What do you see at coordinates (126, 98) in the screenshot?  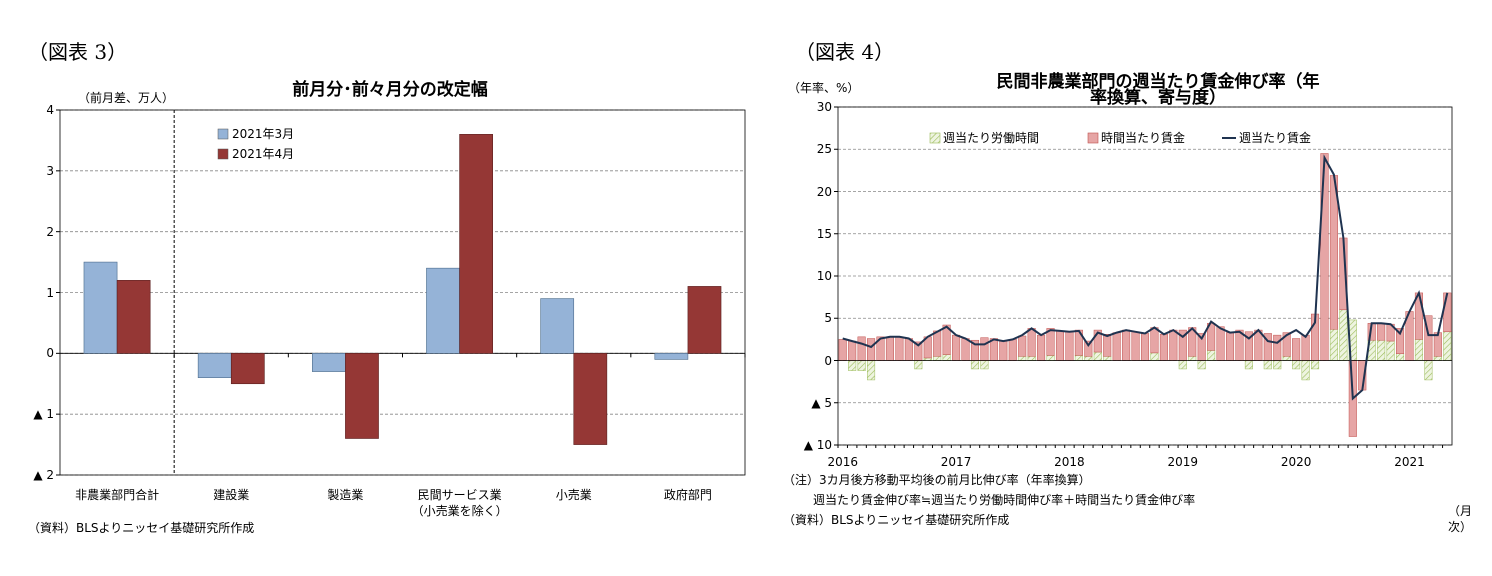 I see `y-axis-label: （前月差、万人）` at bounding box center [126, 98].